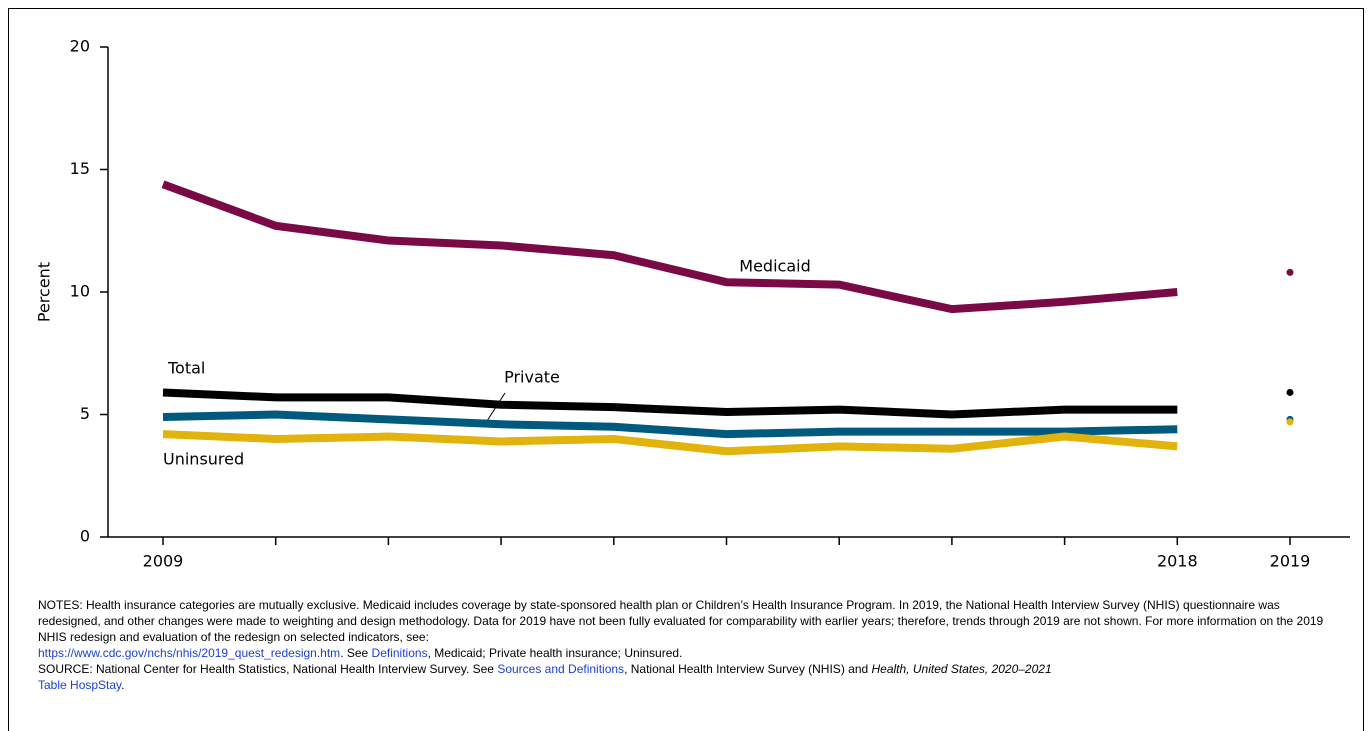 Image resolution: width=1372 pixels, height=731 pixels. I want to click on series-label: Uninsured, so click(203, 459).